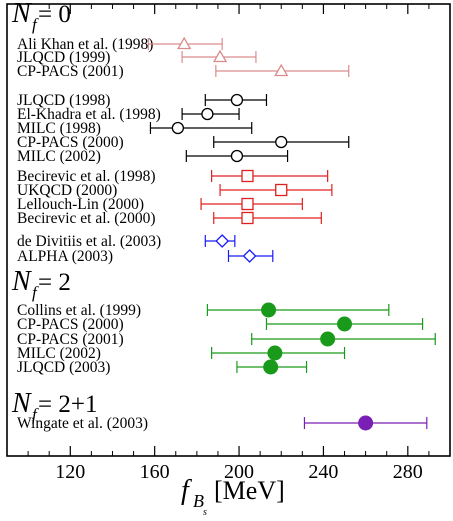 The width and height of the screenshot is (453, 521). I want to click on section-label-rest: = 0, so click(54, 14).